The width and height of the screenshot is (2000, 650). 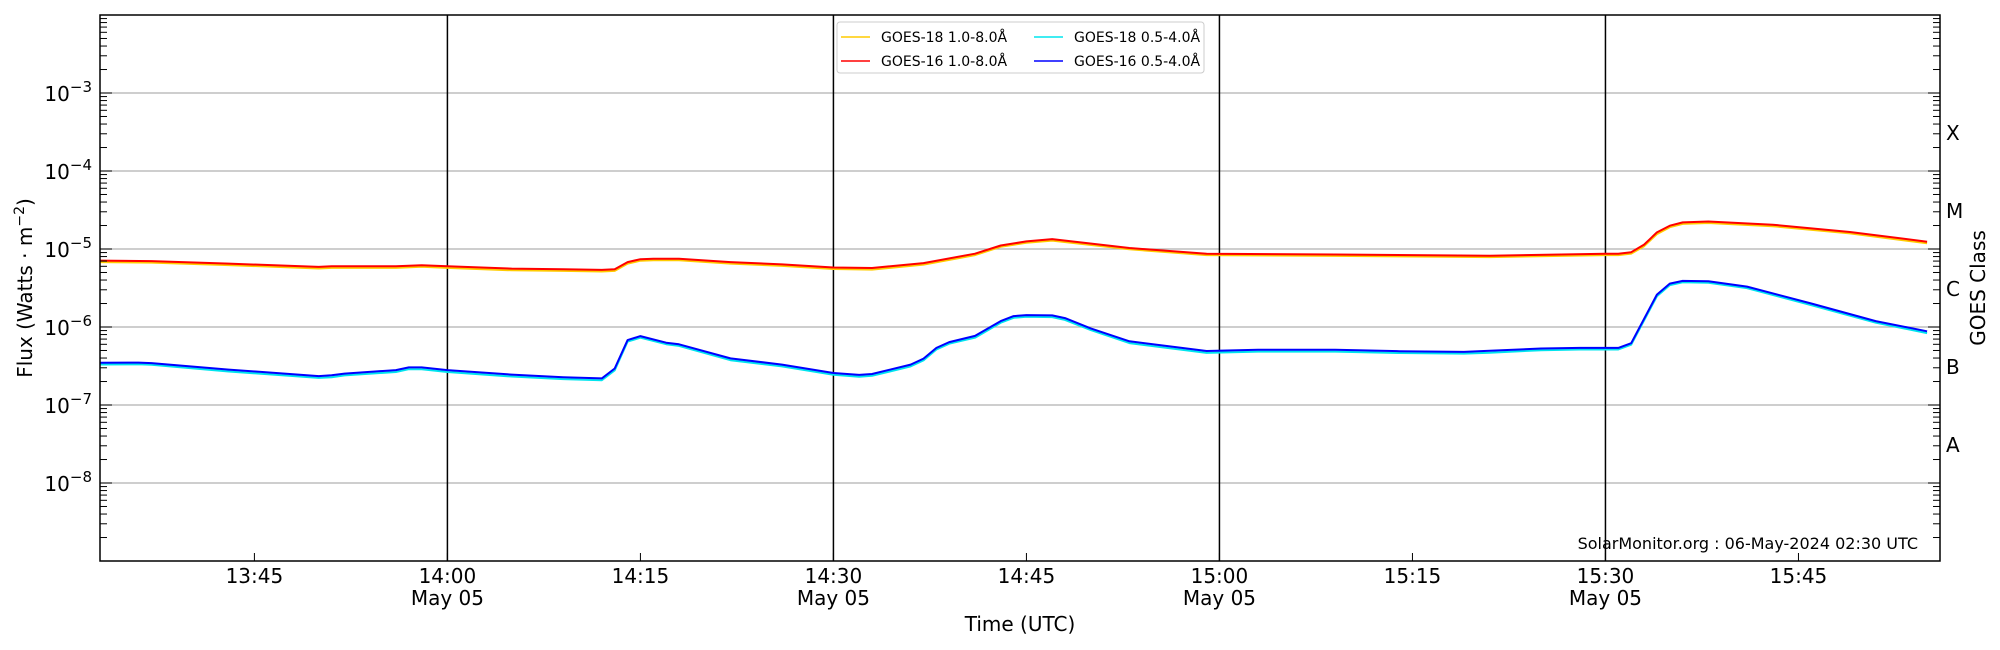 I want to click on legend-label: GOES-18 0.5-4.0Å, so click(x=1137, y=37).